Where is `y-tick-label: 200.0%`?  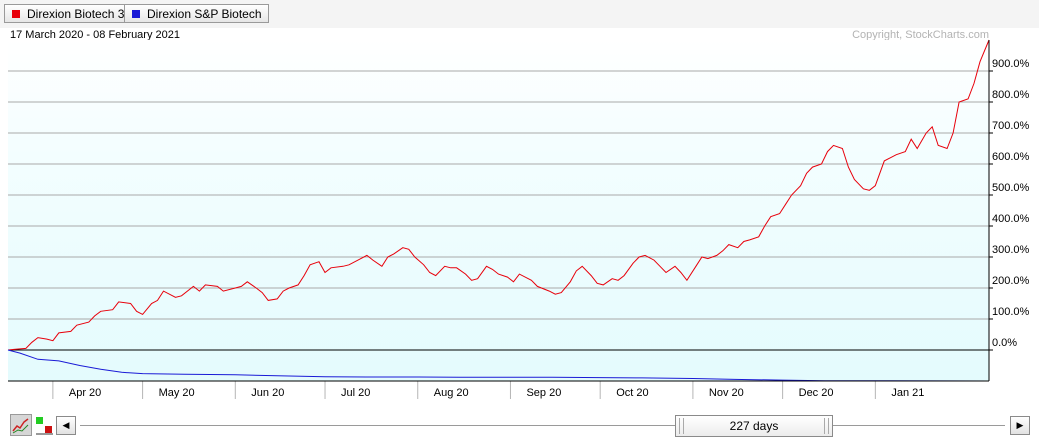 y-tick-label: 200.0% is located at coordinates (1011, 281).